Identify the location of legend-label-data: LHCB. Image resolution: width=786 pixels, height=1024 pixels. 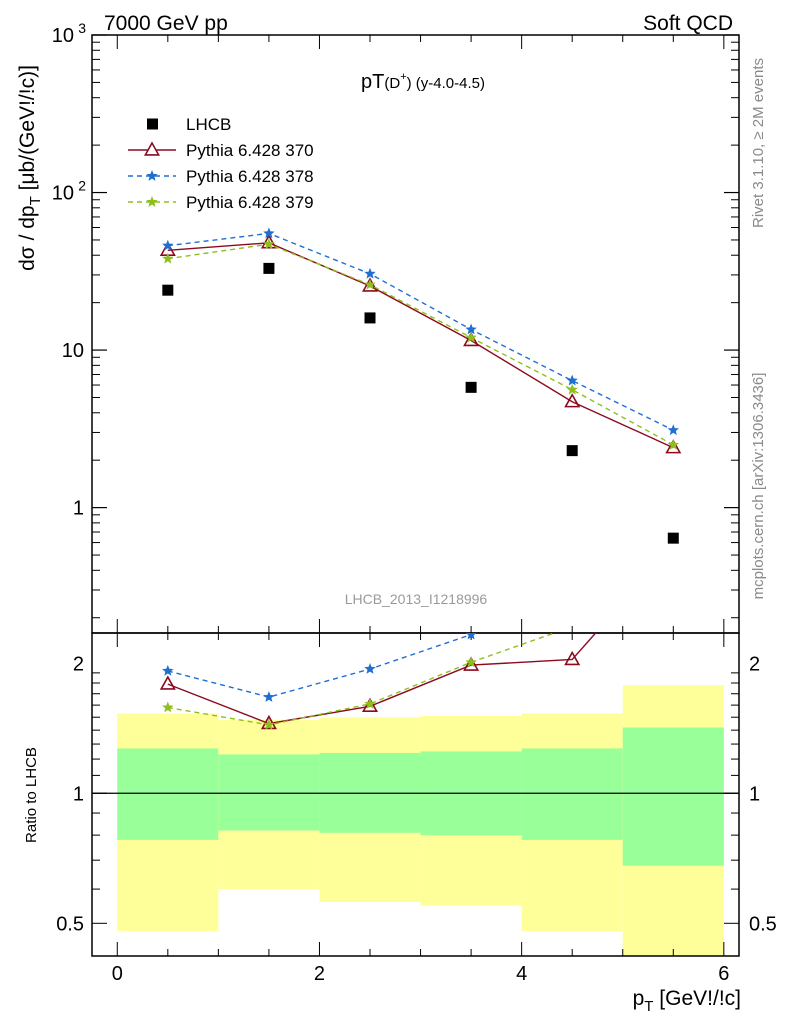
(208, 124).